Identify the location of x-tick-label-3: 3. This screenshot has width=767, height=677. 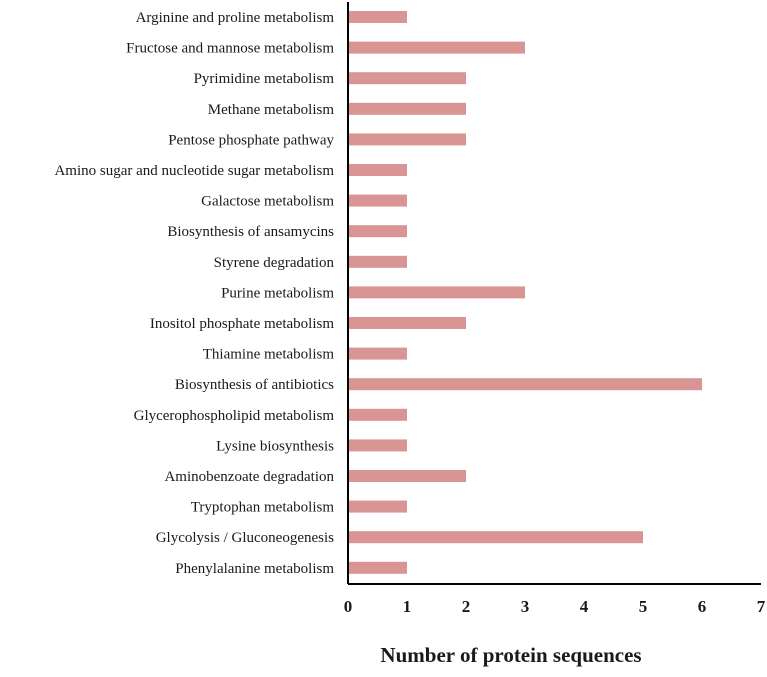
(525, 606).